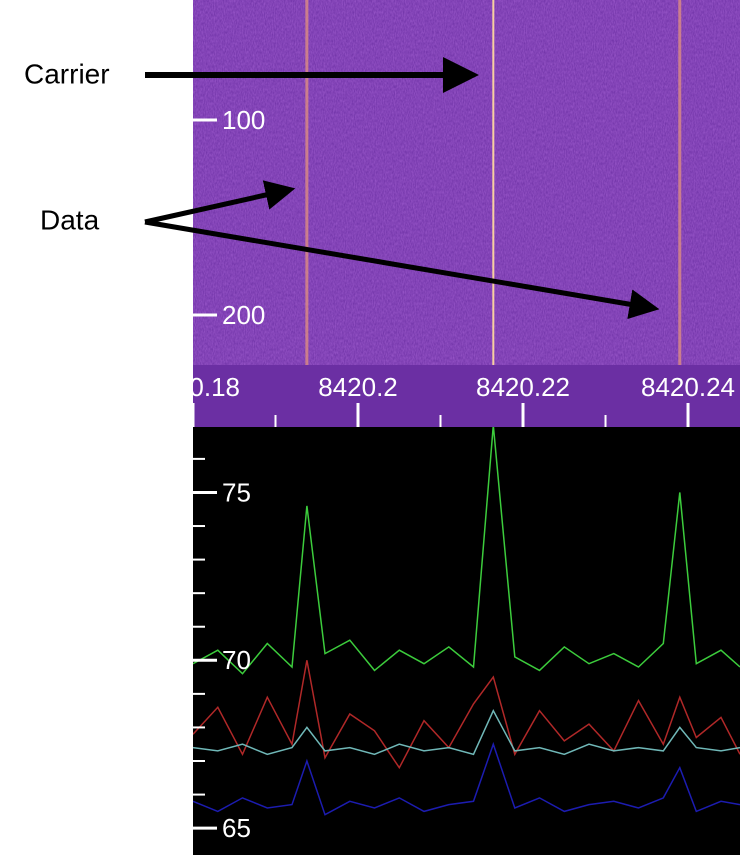 The height and width of the screenshot is (855, 740). Describe the element at coordinates (523, 387) in the screenshot. I see `x-tick-label: 8420.22` at that location.